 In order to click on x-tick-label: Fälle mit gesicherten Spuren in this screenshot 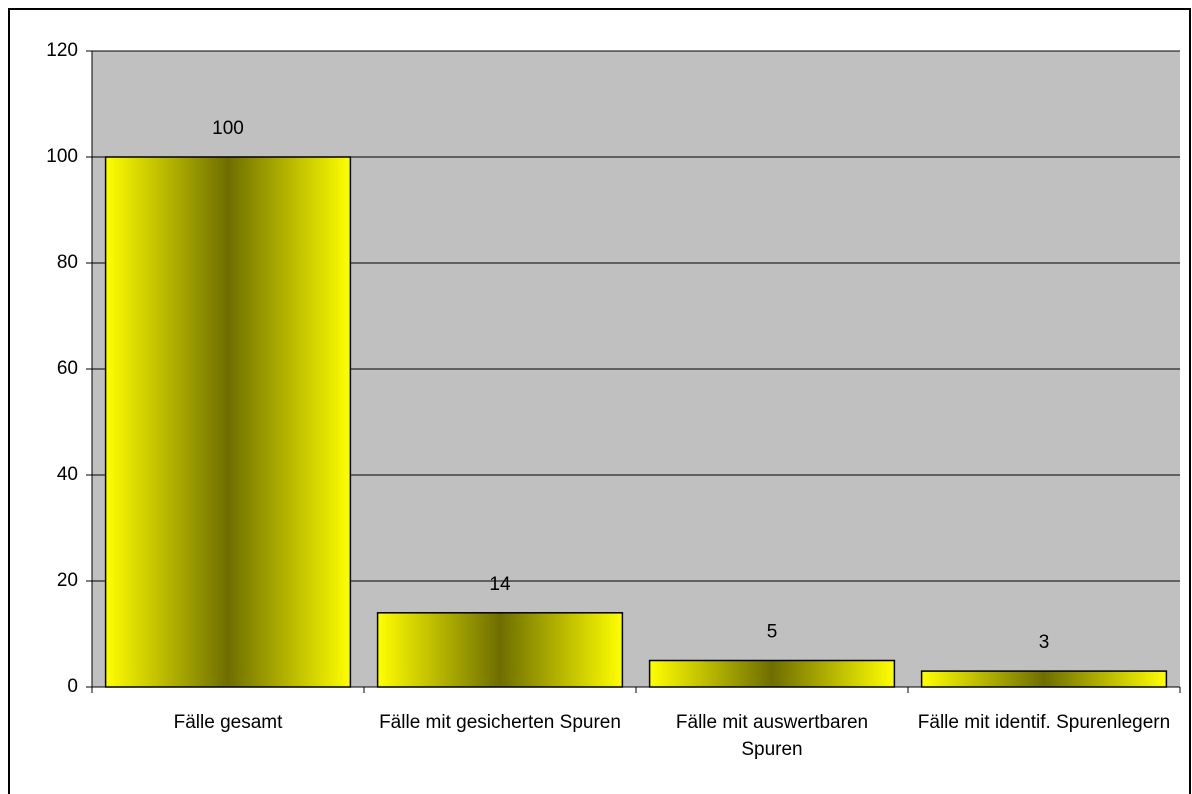, I will do `click(500, 722)`.